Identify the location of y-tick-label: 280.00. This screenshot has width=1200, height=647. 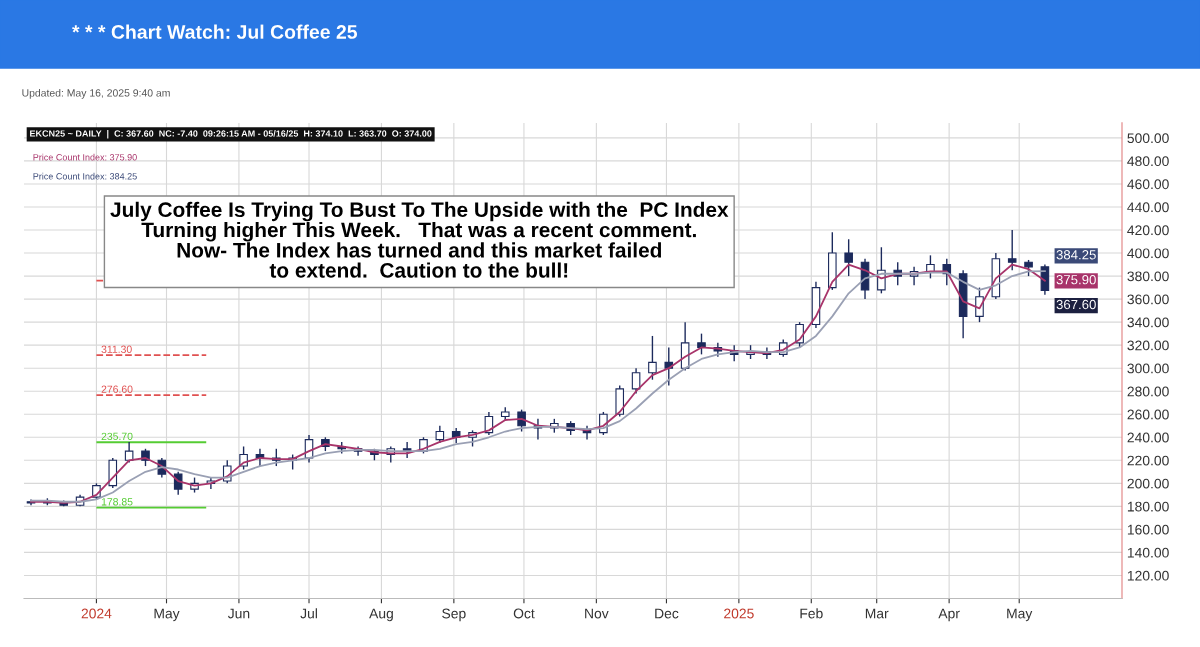
(1148, 391).